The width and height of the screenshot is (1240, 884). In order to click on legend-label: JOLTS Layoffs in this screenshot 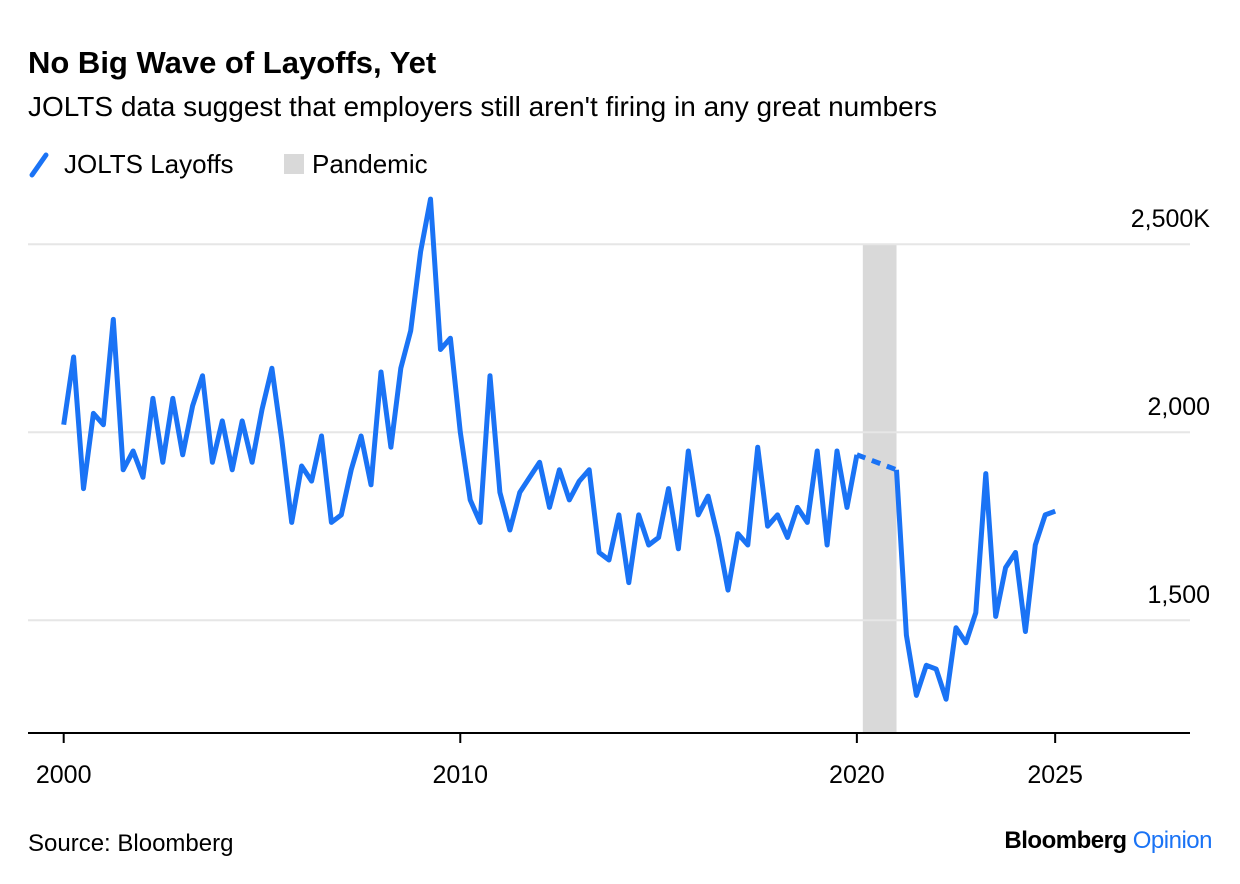, I will do `click(149, 164)`.